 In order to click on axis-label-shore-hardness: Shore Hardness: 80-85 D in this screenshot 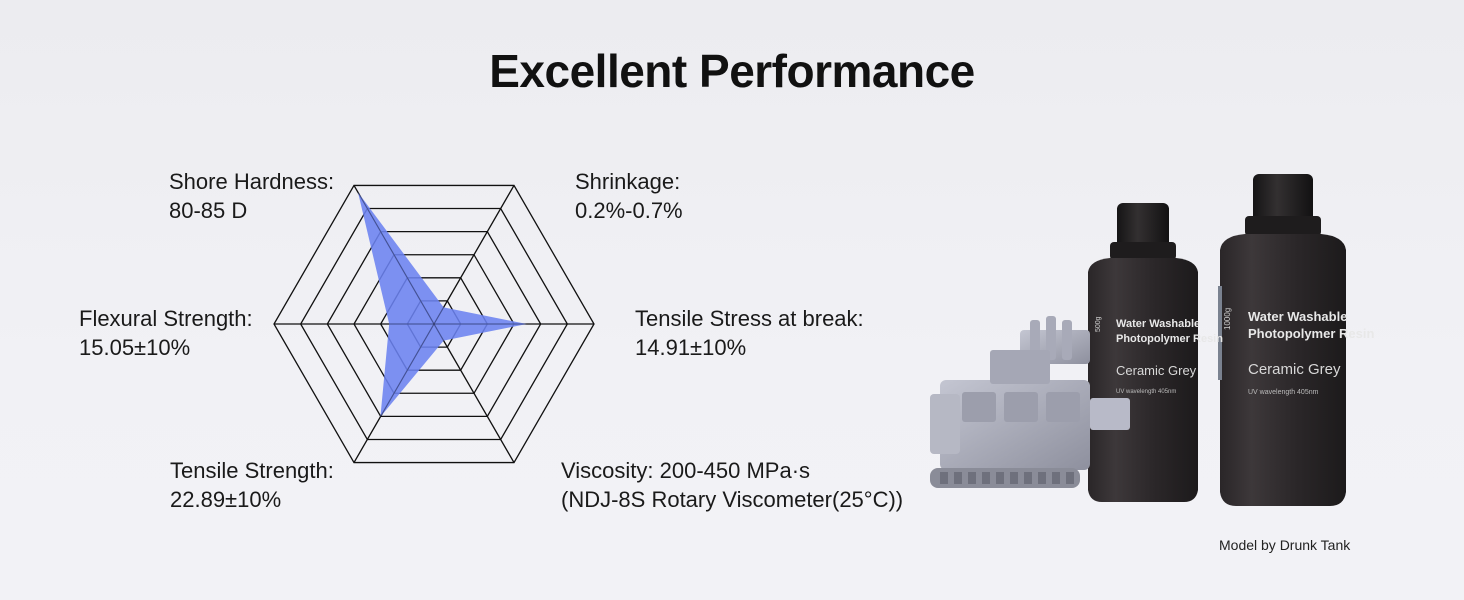, I will do `click(251, 196)`.